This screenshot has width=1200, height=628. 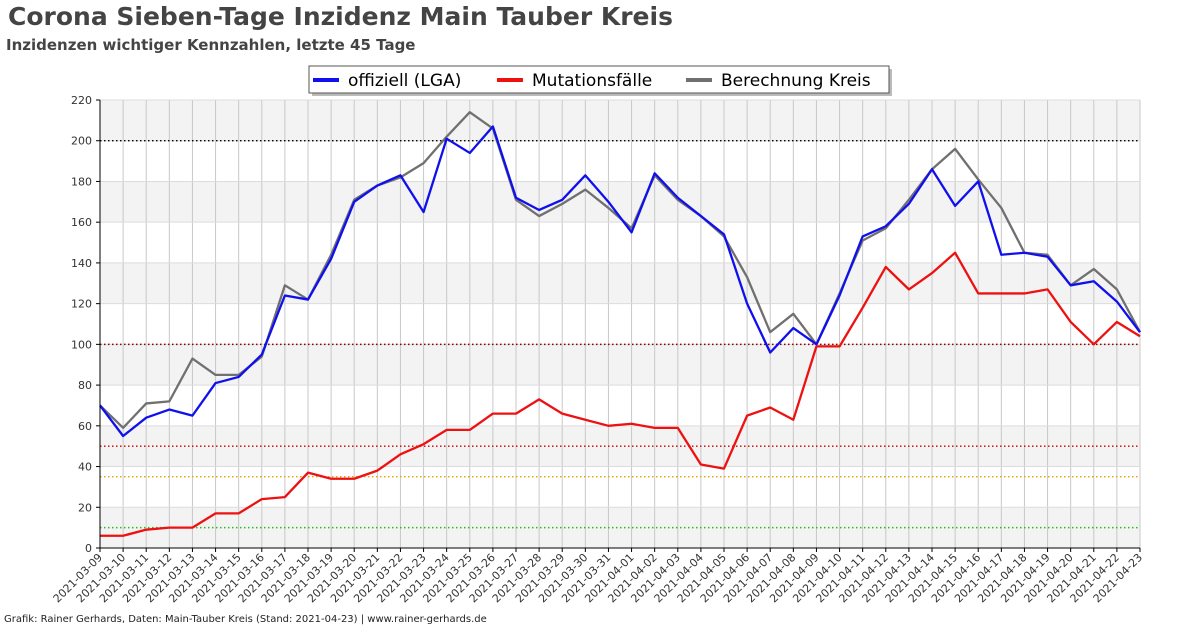 What do you see at coordinates (592, 81) in the screenshot?
I see `legend-label-mutationsf-lle: Mutationsfälle` at bounding box center [592, 81].